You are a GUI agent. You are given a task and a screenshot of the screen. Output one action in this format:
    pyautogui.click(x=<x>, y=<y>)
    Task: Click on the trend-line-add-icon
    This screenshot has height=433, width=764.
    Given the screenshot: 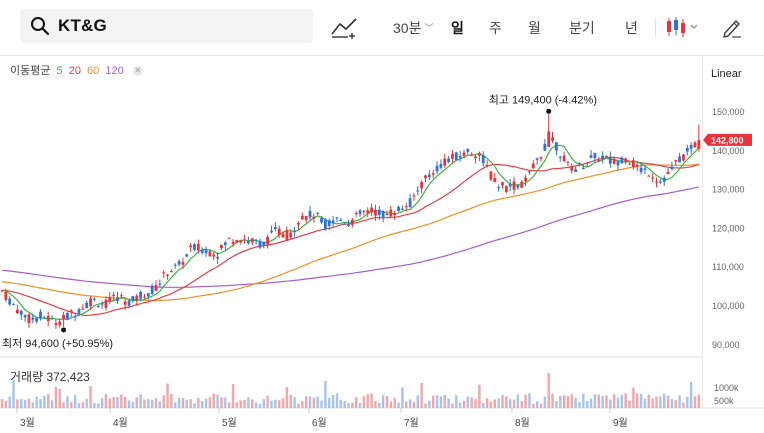 What is the action you would take?
    pyautogui.click(x=344, y=27)
    